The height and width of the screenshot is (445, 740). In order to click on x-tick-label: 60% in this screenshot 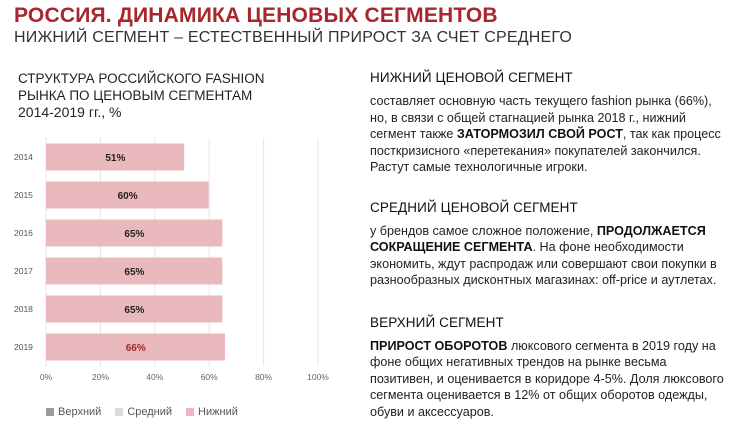, I will do `click(209, 377)`.